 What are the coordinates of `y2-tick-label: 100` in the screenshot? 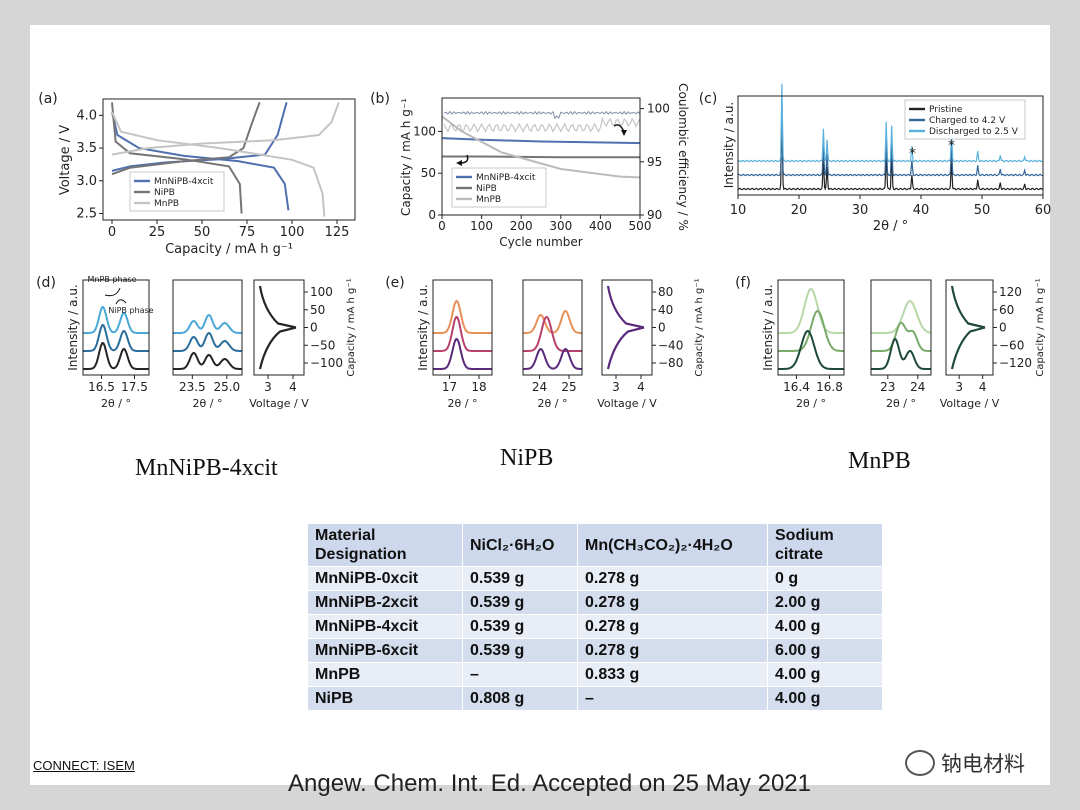 It's located at (658, 109).